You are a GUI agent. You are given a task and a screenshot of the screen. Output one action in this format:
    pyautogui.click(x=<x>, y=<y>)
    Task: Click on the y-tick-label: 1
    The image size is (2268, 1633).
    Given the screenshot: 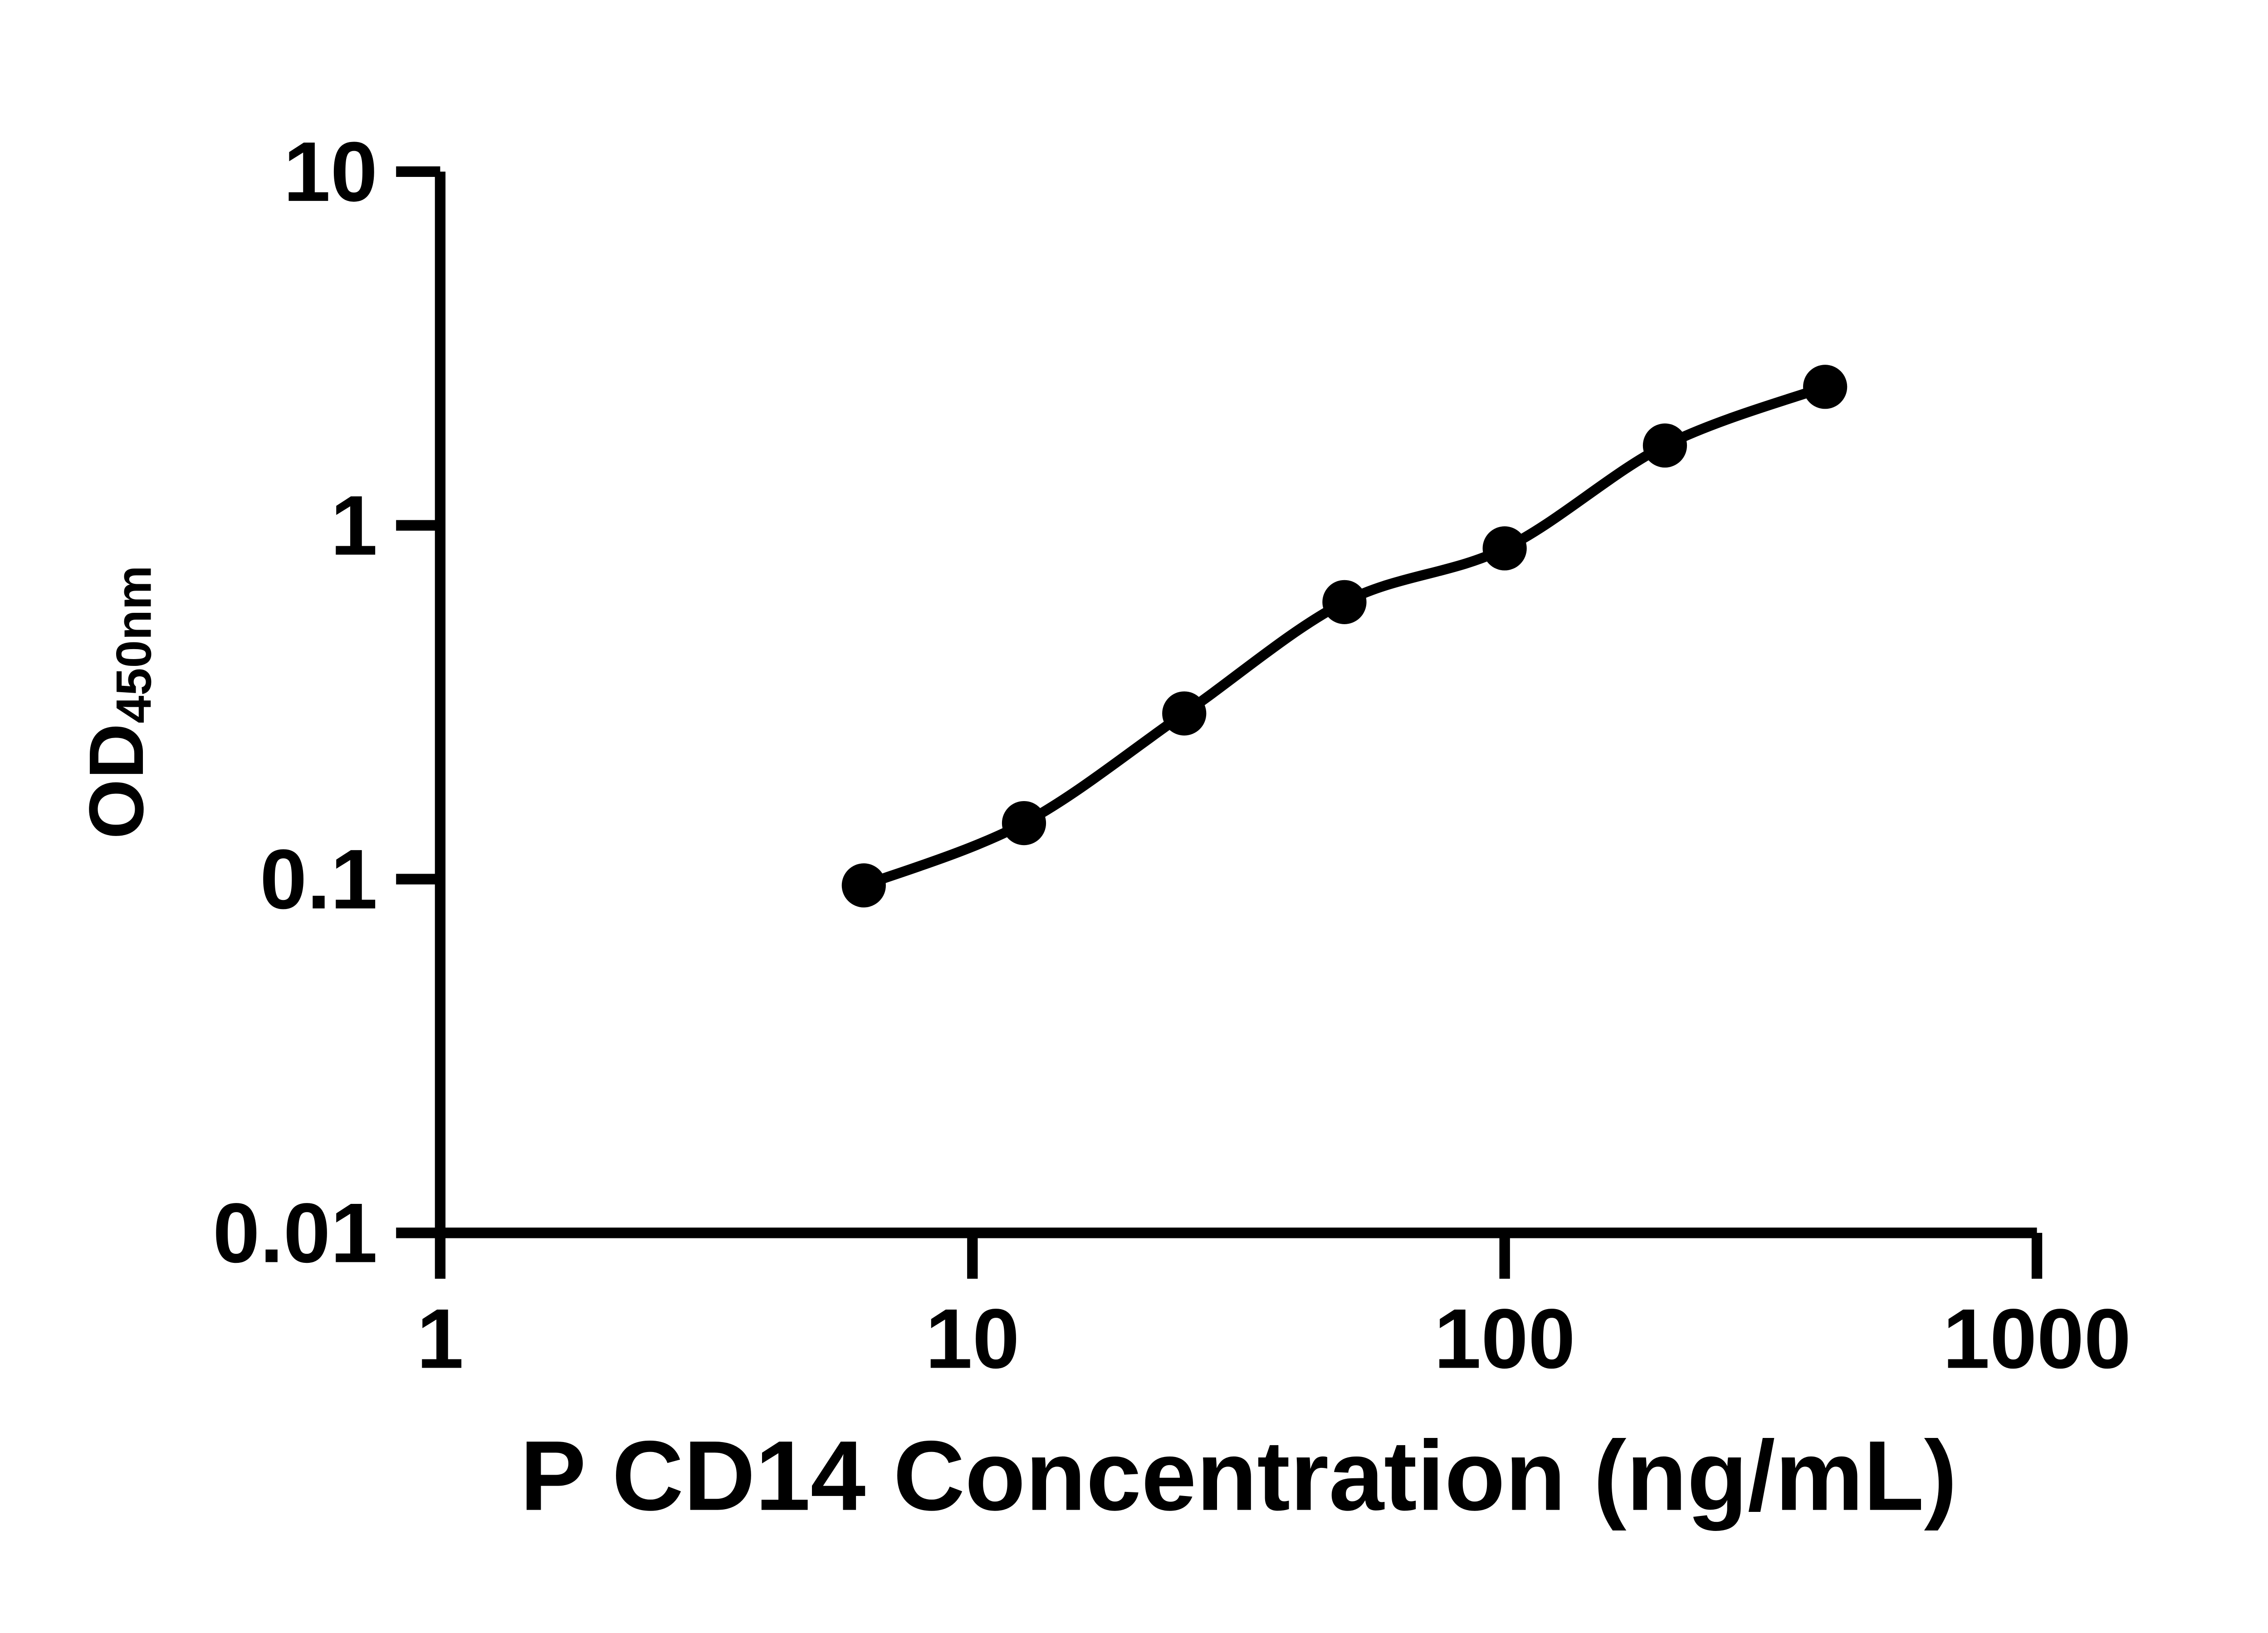 What is the action you would take?
    pyautogui.click(x=354, y=525)
    